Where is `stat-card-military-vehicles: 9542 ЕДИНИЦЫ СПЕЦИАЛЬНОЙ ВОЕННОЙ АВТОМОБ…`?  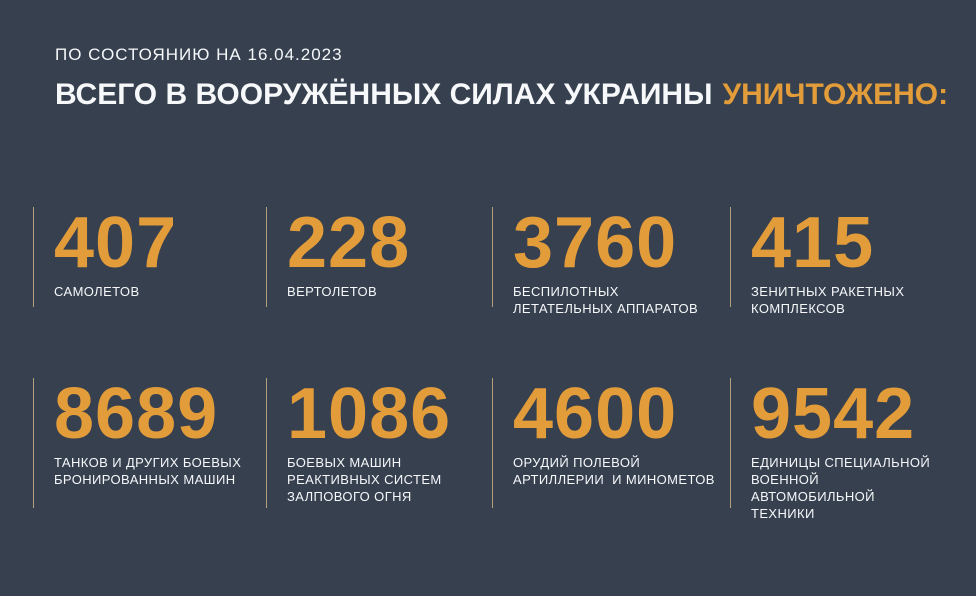 stat-card-military-vehicles: 9542 ЕДИНИЦЫ СПЕЦИАЛЬНОЙ ВОЕННОЙ АВТОМОБ… is located at coordinates (837, 447).